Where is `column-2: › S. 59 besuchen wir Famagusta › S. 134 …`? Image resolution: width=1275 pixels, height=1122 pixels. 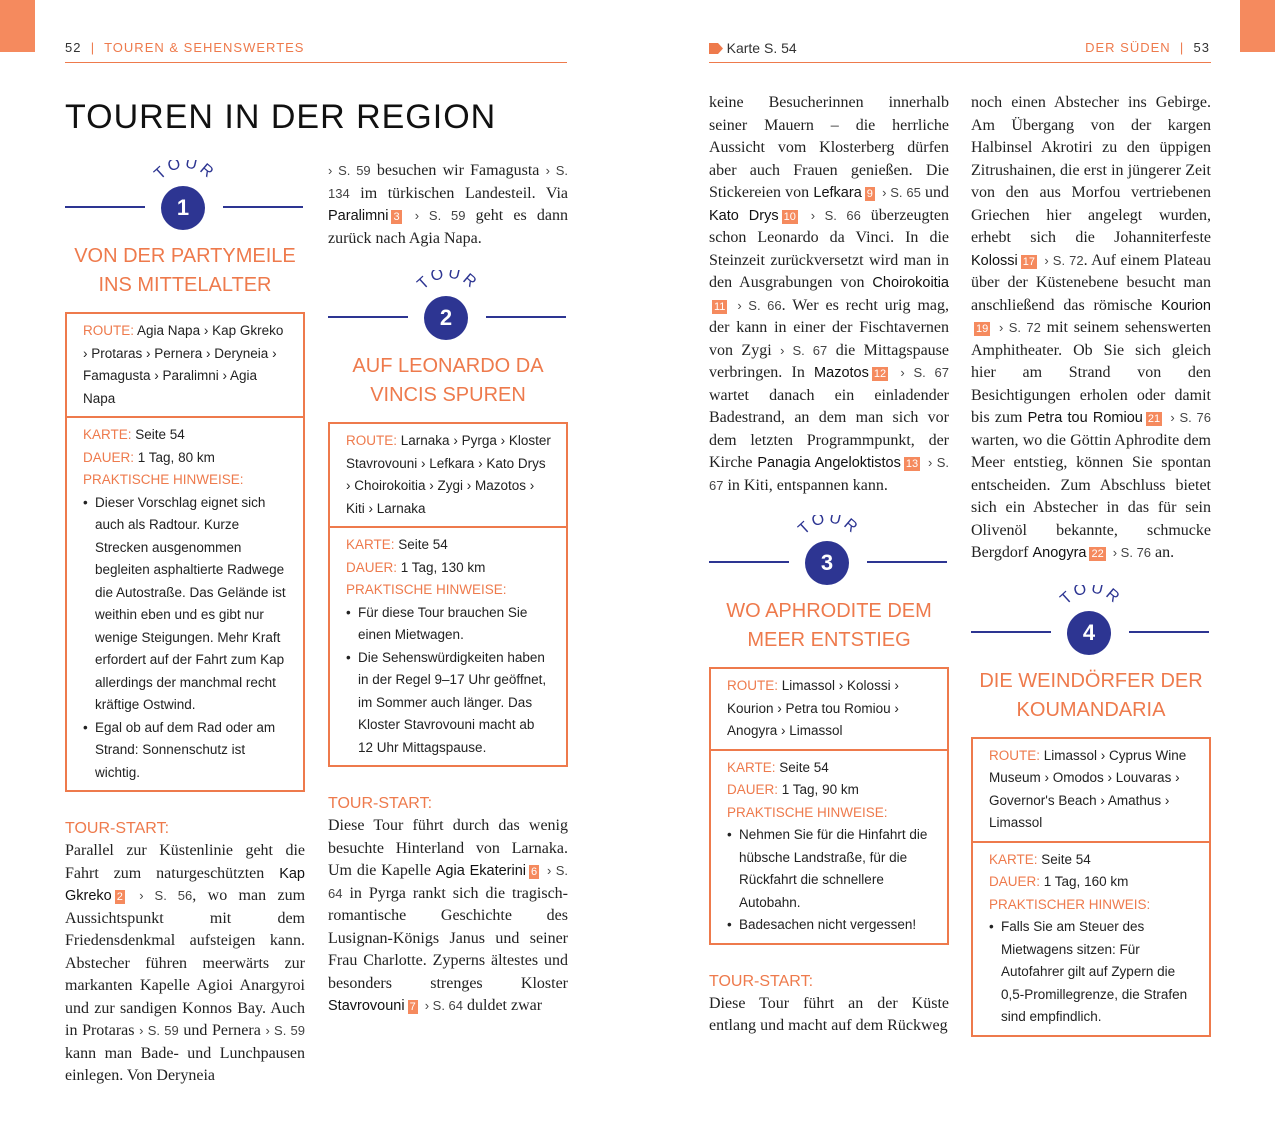 column-2: › S. 59 besuchen wir Famagusta › S. 134 … is located at coordinates (448, 589).